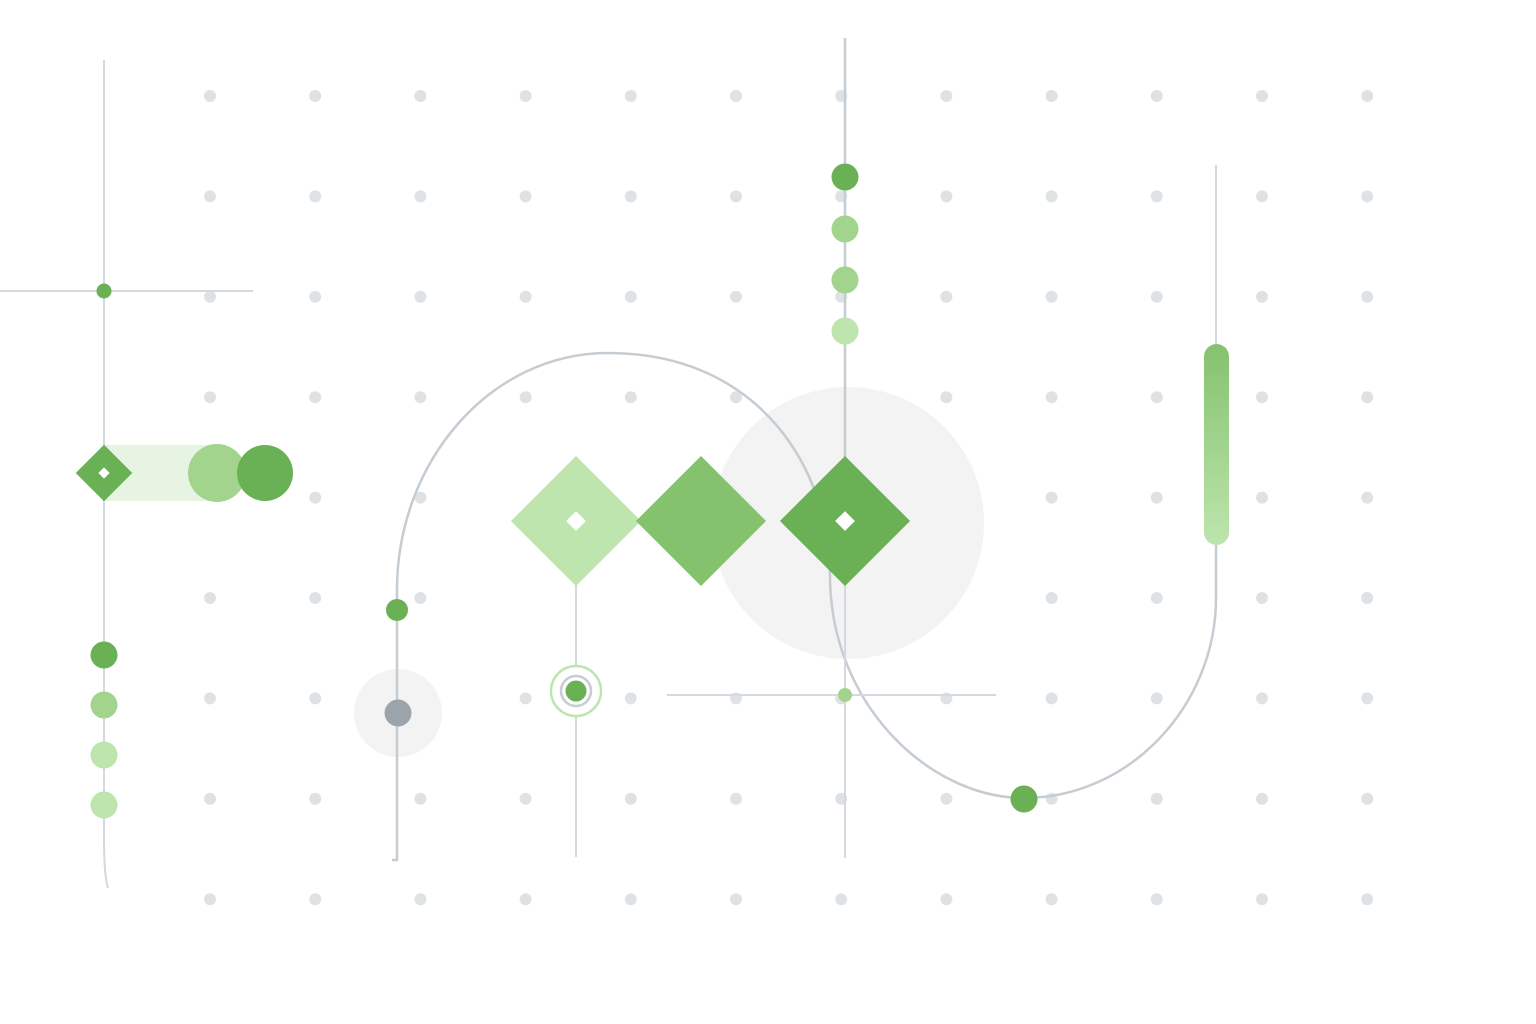 This screenshot has height=1024, width=1536. I want to click on left-chain-circle-dark, so click(265, 473).